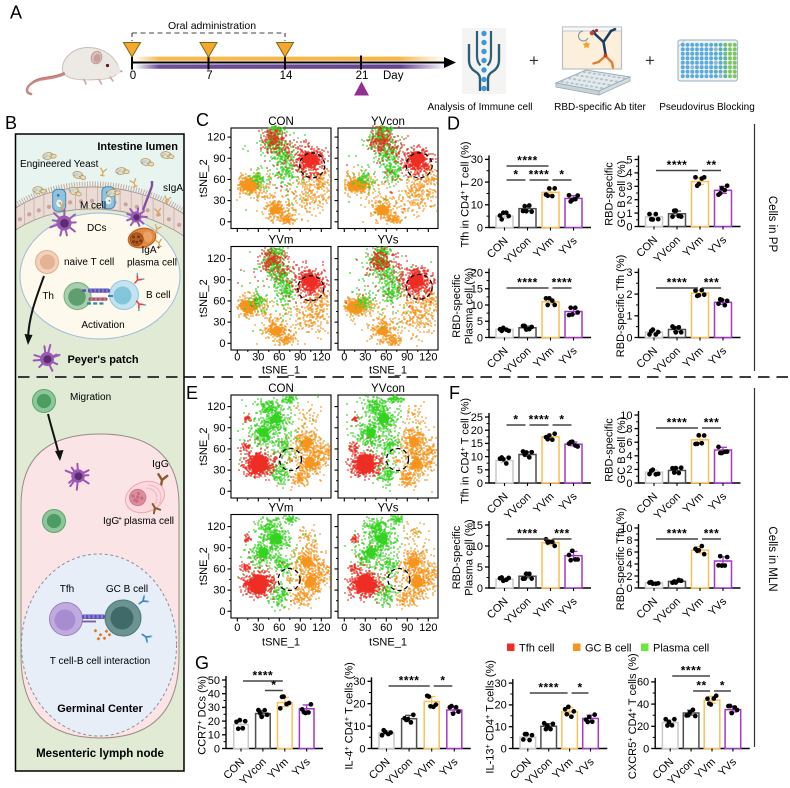 This screenshot has width=790, height=788. Describe the element at coordinates (479, 107) in the screenshot. I see `svg-text: Analysis of Immune cell` at that location.